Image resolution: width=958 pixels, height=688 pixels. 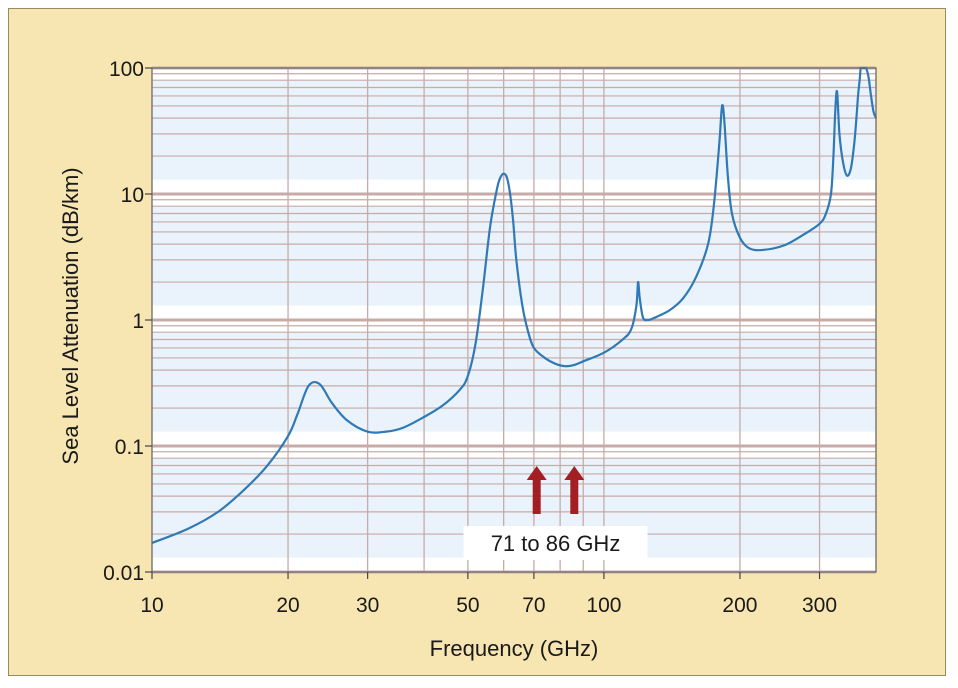 What do you see at coordinates (819, 605) in the screenshot?
I see `x-tick-label: 300` at bounding box center [819, 605].